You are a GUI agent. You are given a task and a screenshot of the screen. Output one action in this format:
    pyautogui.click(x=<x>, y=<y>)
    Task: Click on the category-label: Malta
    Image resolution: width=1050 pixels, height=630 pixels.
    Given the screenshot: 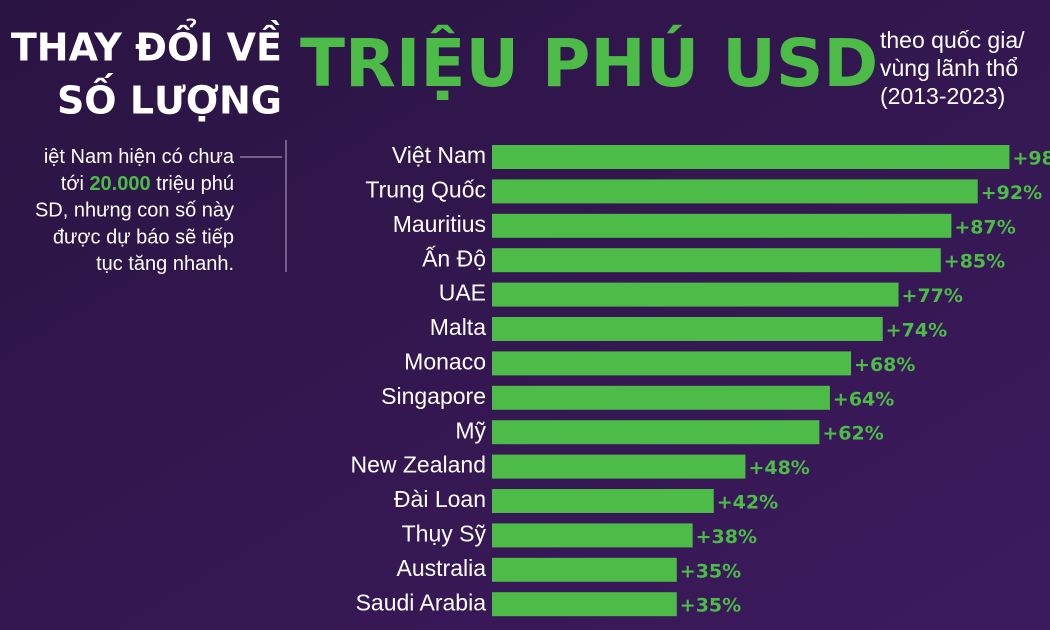 What is the action you would take?
    pyautogui.click(x=458, y=327)
    